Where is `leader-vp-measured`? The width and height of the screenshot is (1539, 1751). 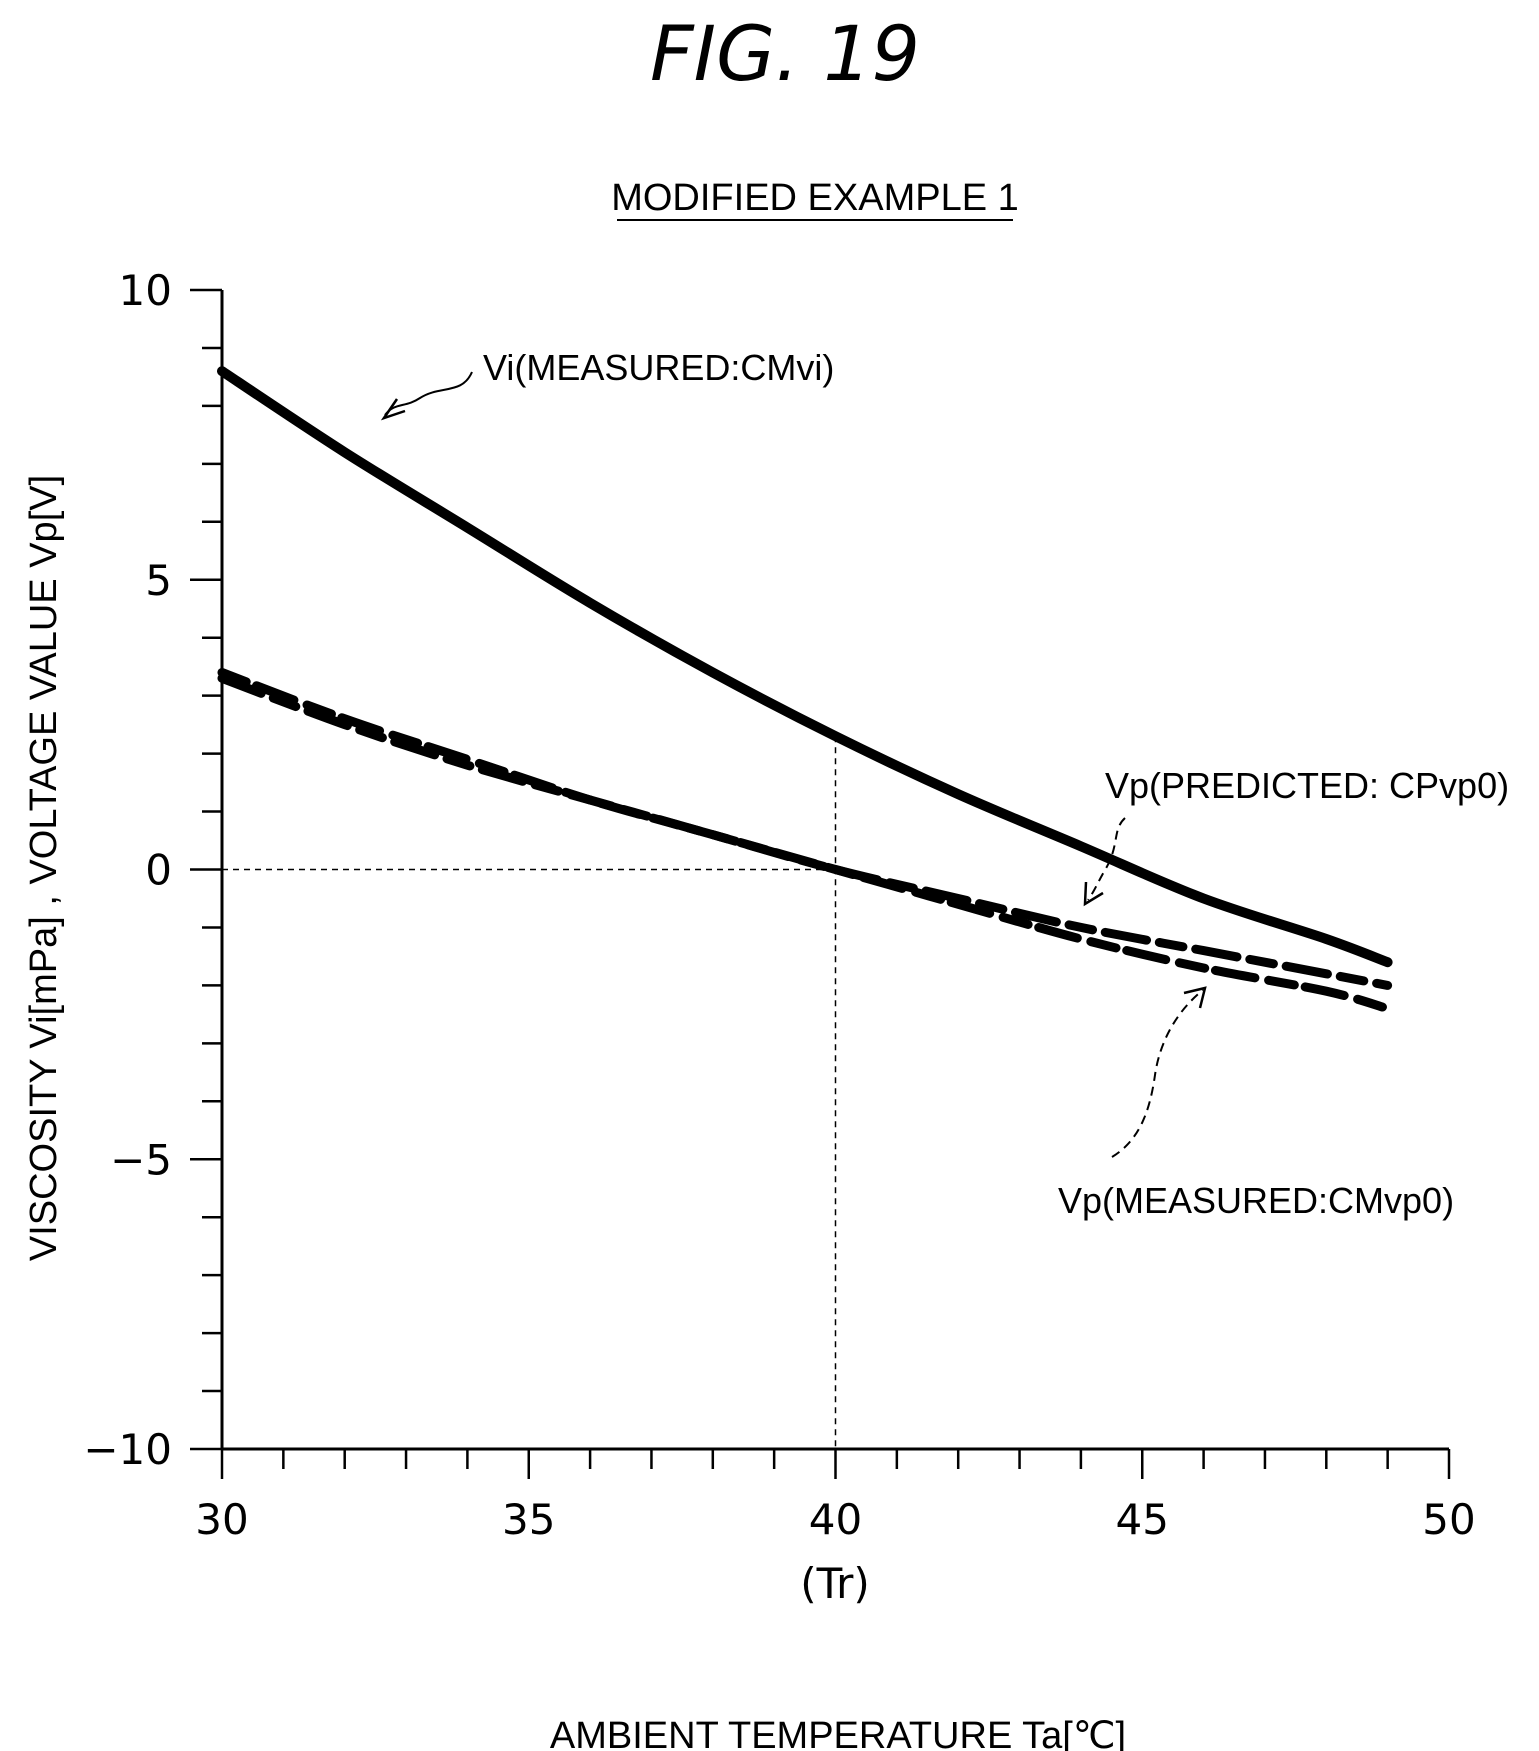 leader-vp-measured is located at coordinates (1157, 1073).